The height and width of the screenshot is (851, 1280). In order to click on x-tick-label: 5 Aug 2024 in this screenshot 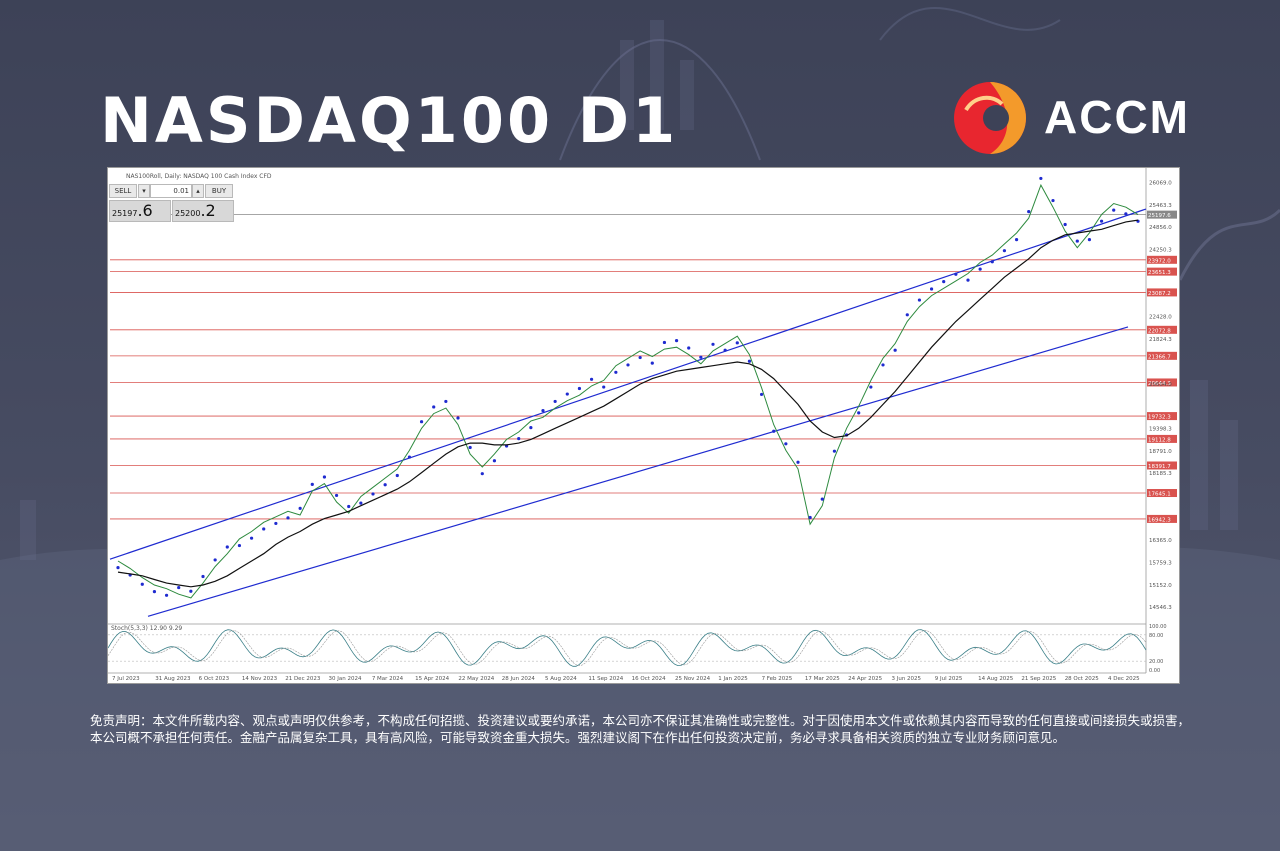, I will do `click(561, 679)`.